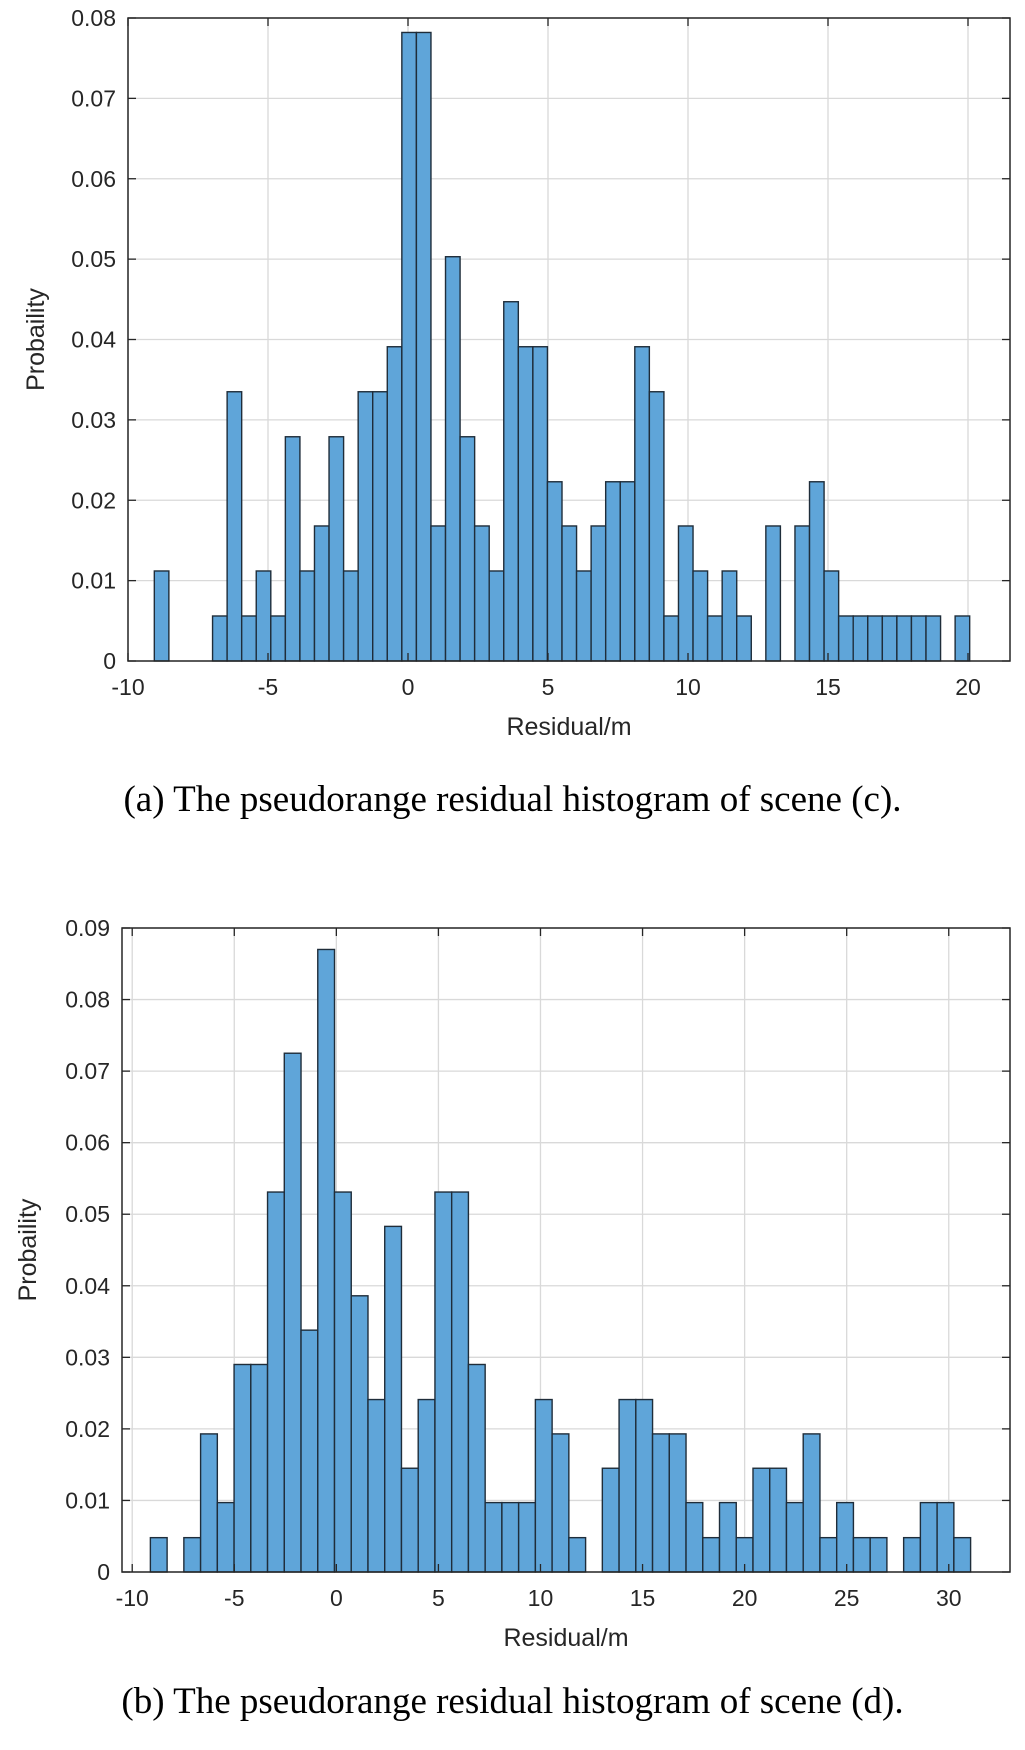 The image size is (1025, 1750). What do you see at coordinates (968, 687) in the screenshot?
I see `x-tick-label: 20` at bounding box center [968, 687].